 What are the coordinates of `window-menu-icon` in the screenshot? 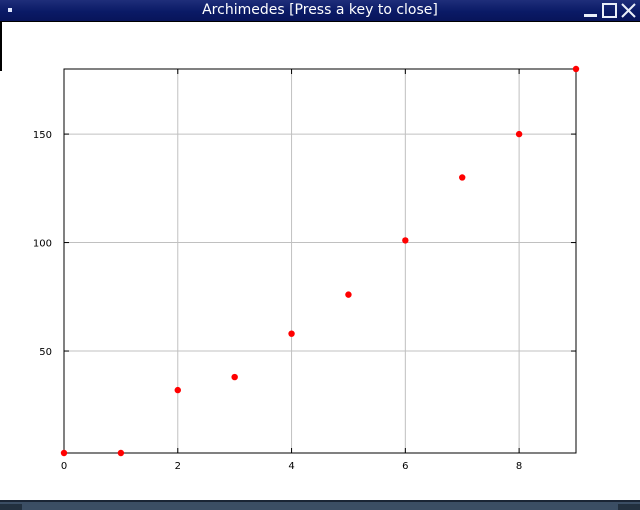 It's located at (10, 10).